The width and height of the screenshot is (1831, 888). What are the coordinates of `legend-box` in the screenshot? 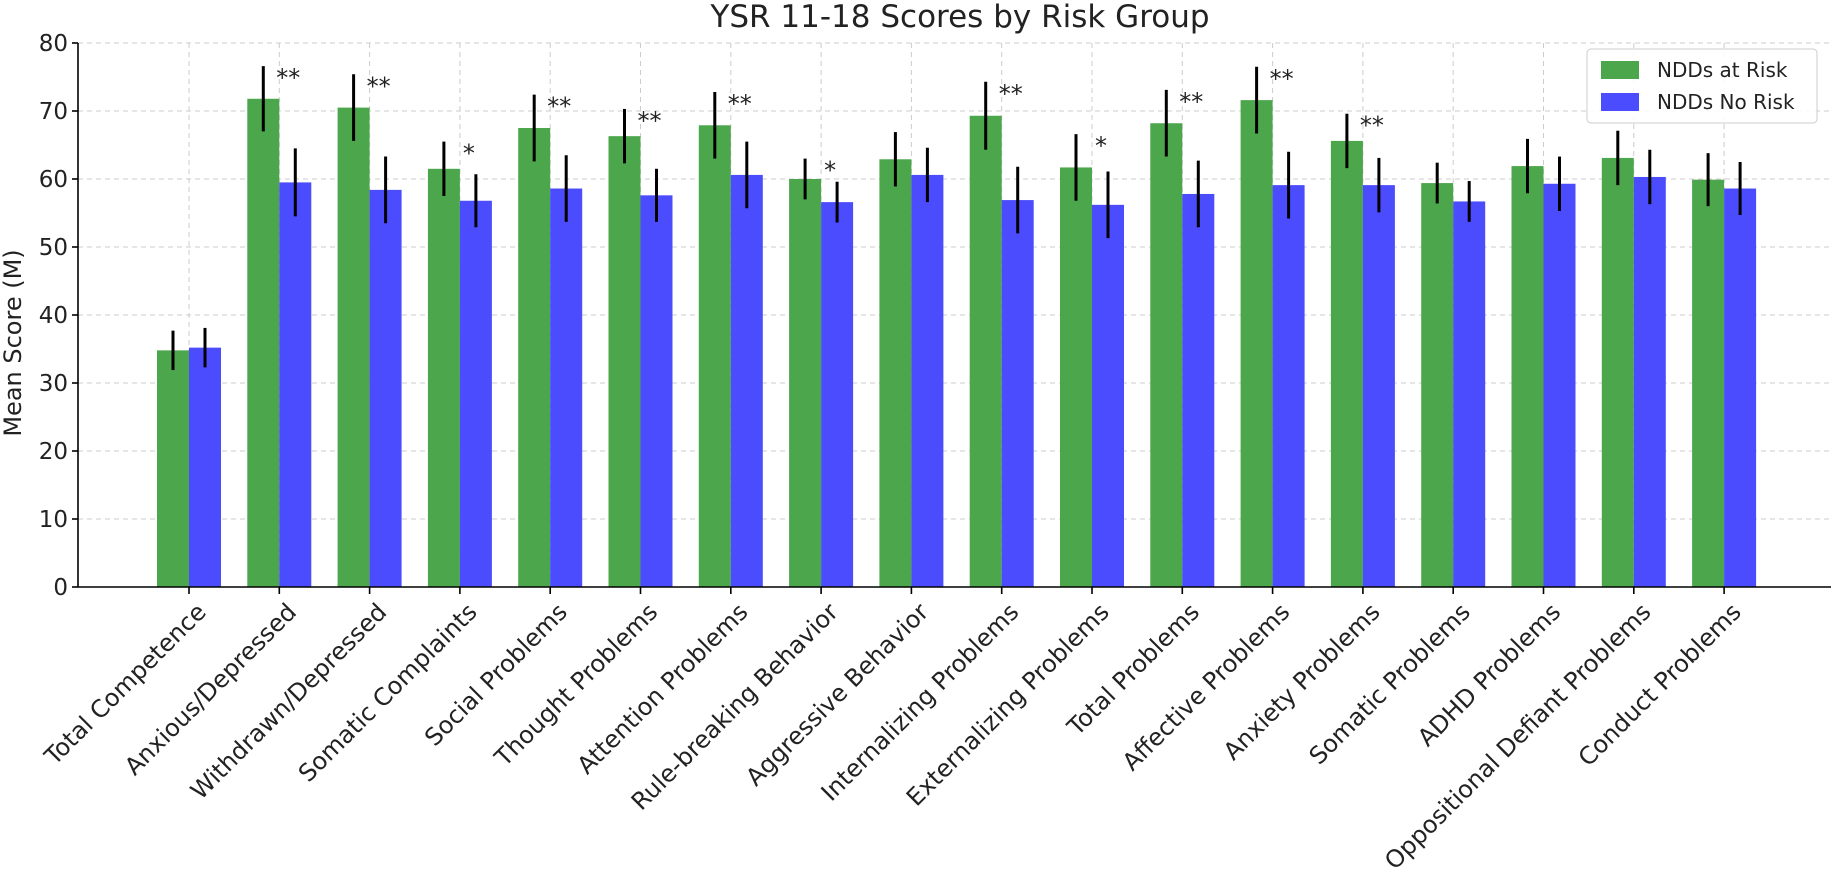 It's located at (1702, 86).